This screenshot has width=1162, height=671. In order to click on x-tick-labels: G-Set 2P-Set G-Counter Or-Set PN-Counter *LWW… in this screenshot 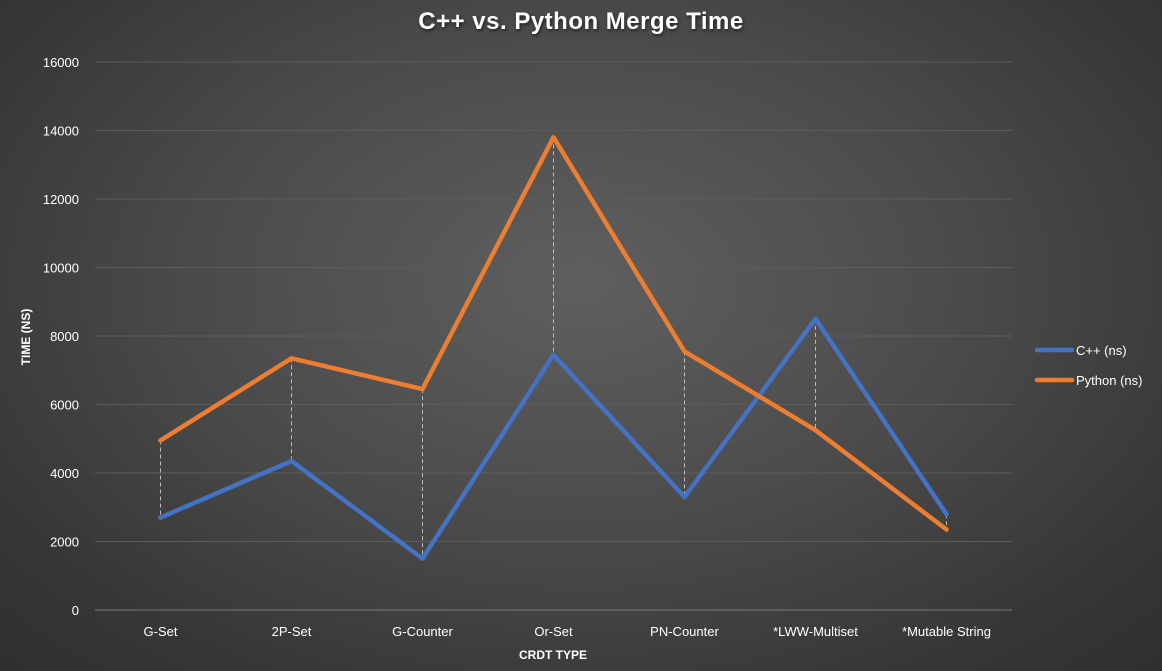, I will do `click(567, 631)`.